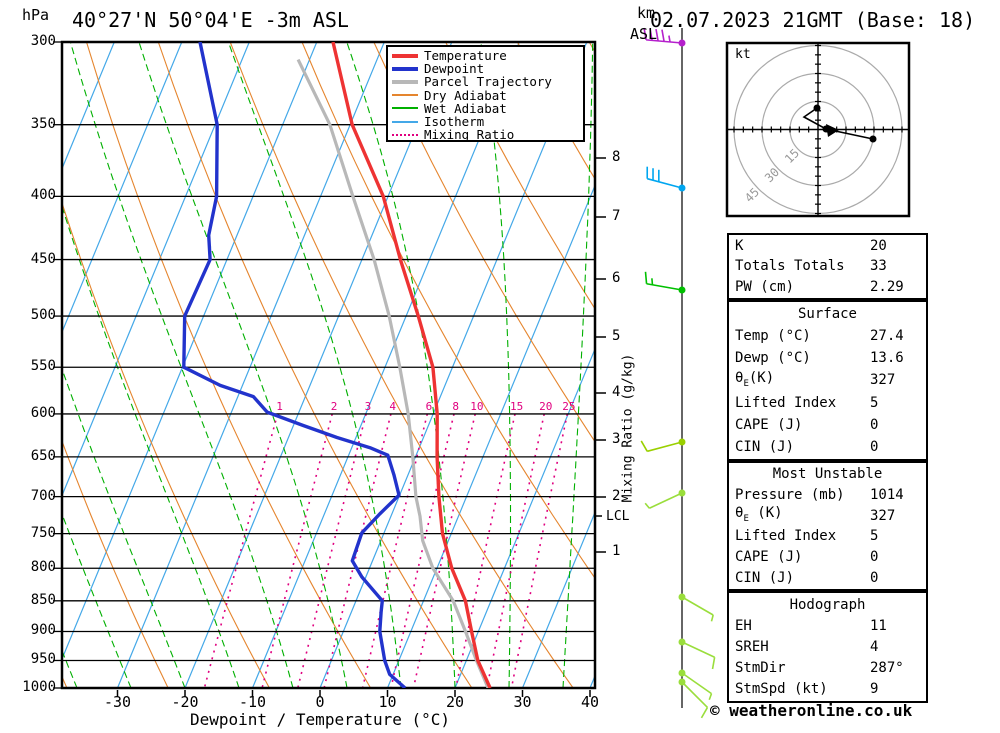  What do you see at coordinates (43, 41) in the screenshot?
I see `pressure-tick-label: 300` at bounding box center [43, 41].